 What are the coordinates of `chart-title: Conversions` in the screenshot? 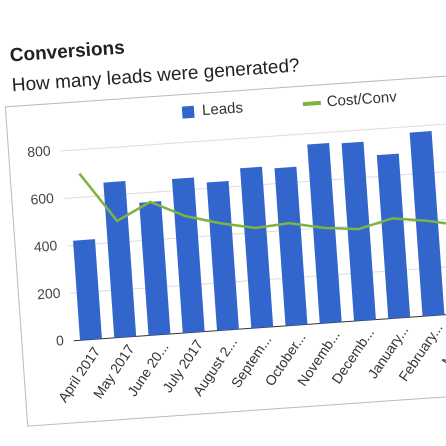 It's located at (67, 51).